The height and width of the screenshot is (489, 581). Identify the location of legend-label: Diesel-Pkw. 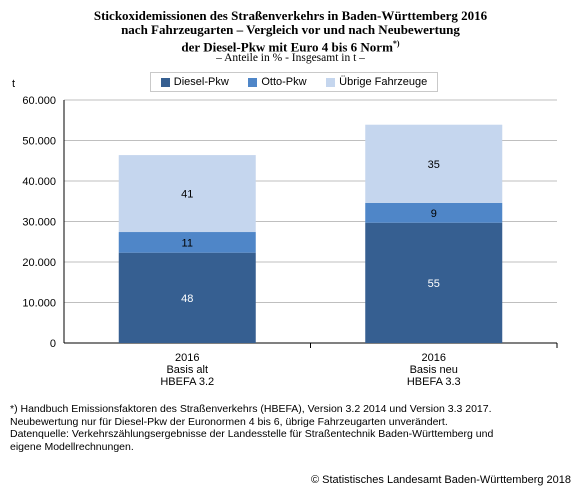
(201, 82).